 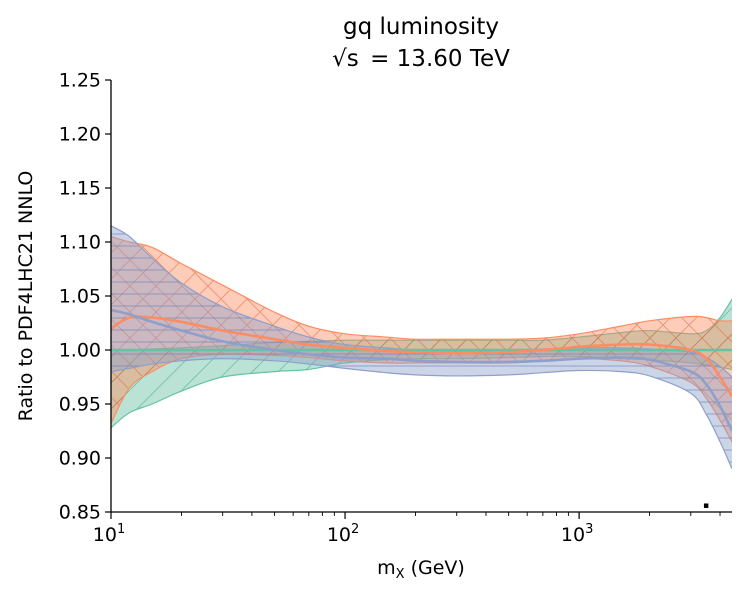 I want to click on corner-mark: ▪, so click(x=706, y=506).